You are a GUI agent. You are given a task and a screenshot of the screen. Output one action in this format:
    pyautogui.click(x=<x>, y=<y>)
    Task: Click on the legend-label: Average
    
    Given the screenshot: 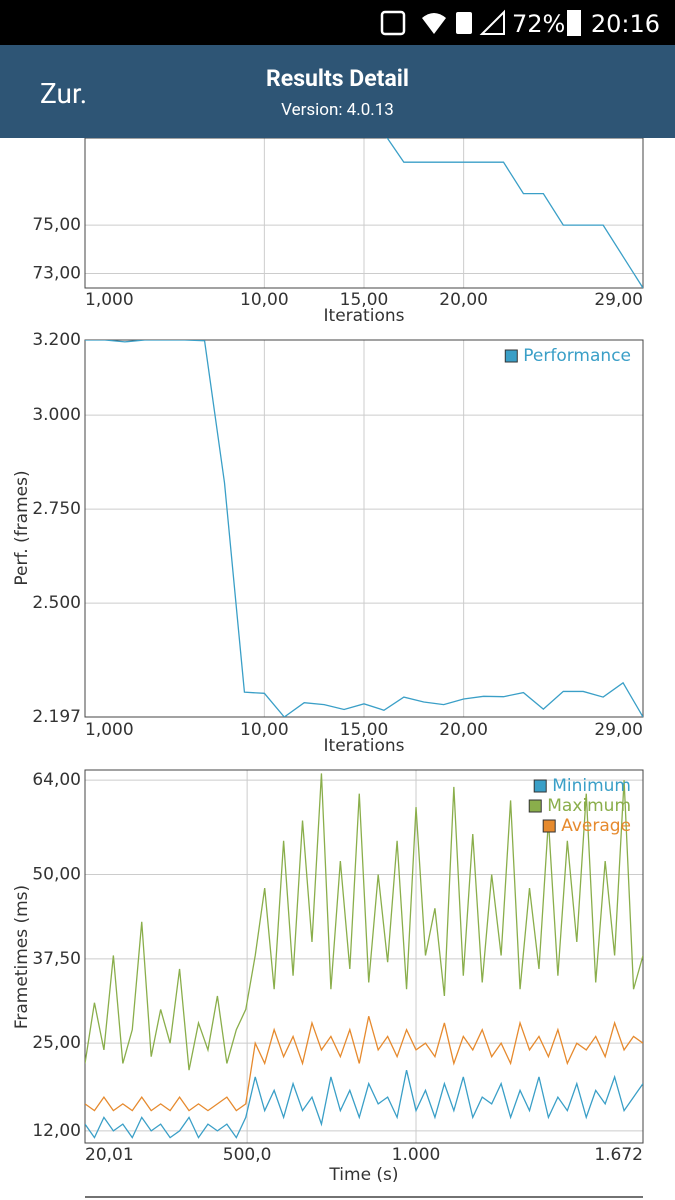 What is the action you would take?
    pyautogui.click(x=596, y=826)
    